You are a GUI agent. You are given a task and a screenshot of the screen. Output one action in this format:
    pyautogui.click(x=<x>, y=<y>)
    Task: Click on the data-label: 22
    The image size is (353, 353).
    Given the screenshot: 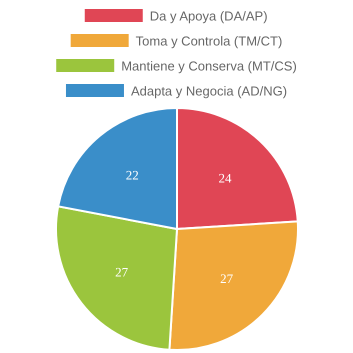 What is the action you would take?
    pyautogui.click(x=132, y=174)
    